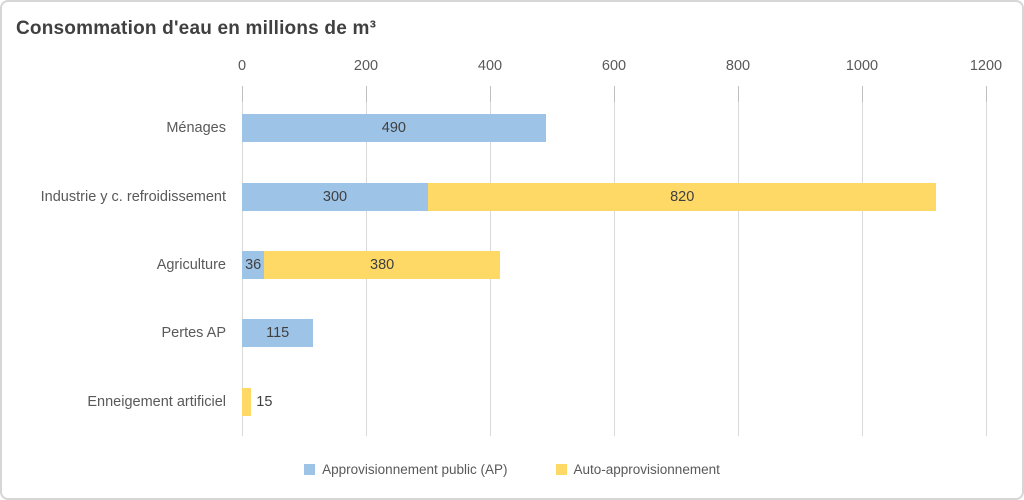 This screenshot has height=500, width=1024. What do you see at coordinates (193, 333) in the screenshot?
I see `category-label: Pertes AP` at bounding box center [193, 333].